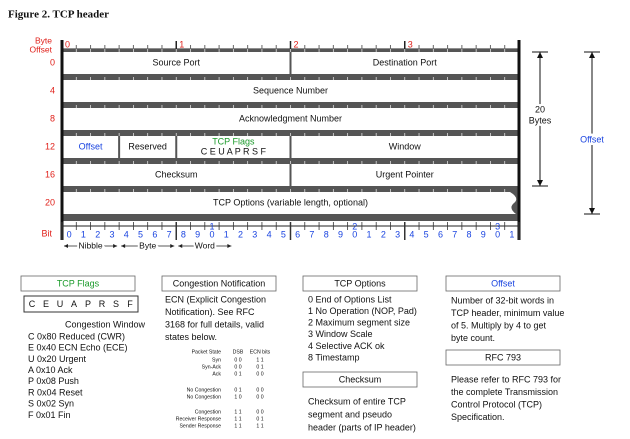 This screenshot has width=630, height=439. I want to click on panel-header-text: Offset, so click(503, 283).